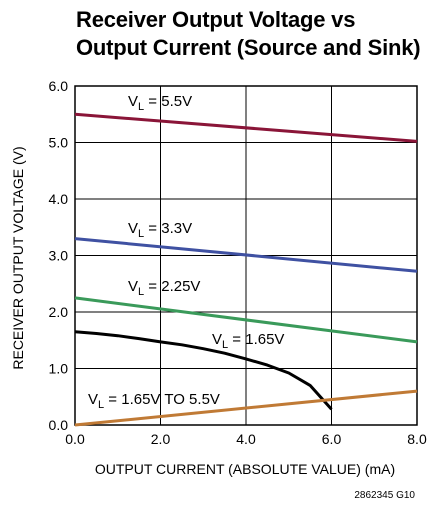 The width and height of the screenshot is (430, 506). I want to click on x-tick-label: 2.0, so click(161, 439).